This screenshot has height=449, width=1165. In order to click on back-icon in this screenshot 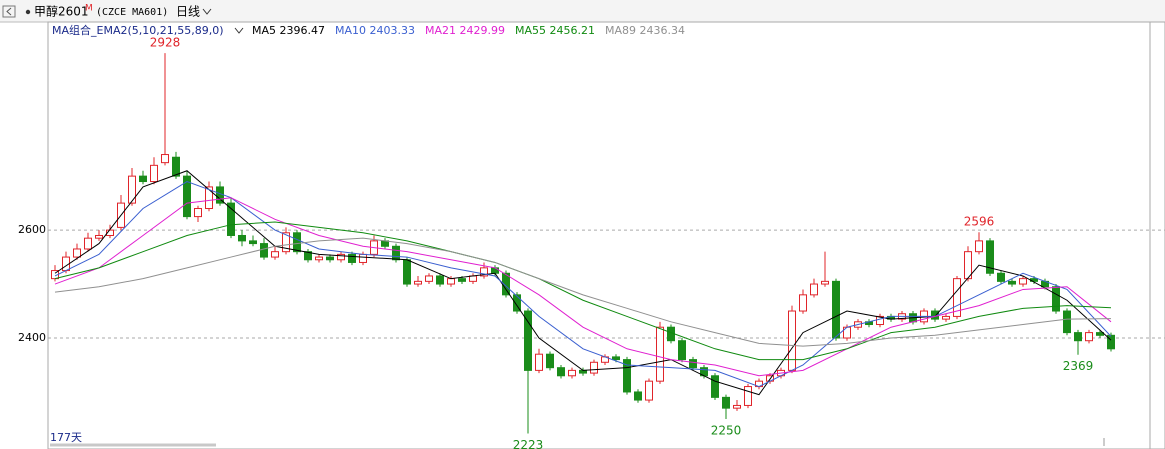, I will do `click(9, 11)`.